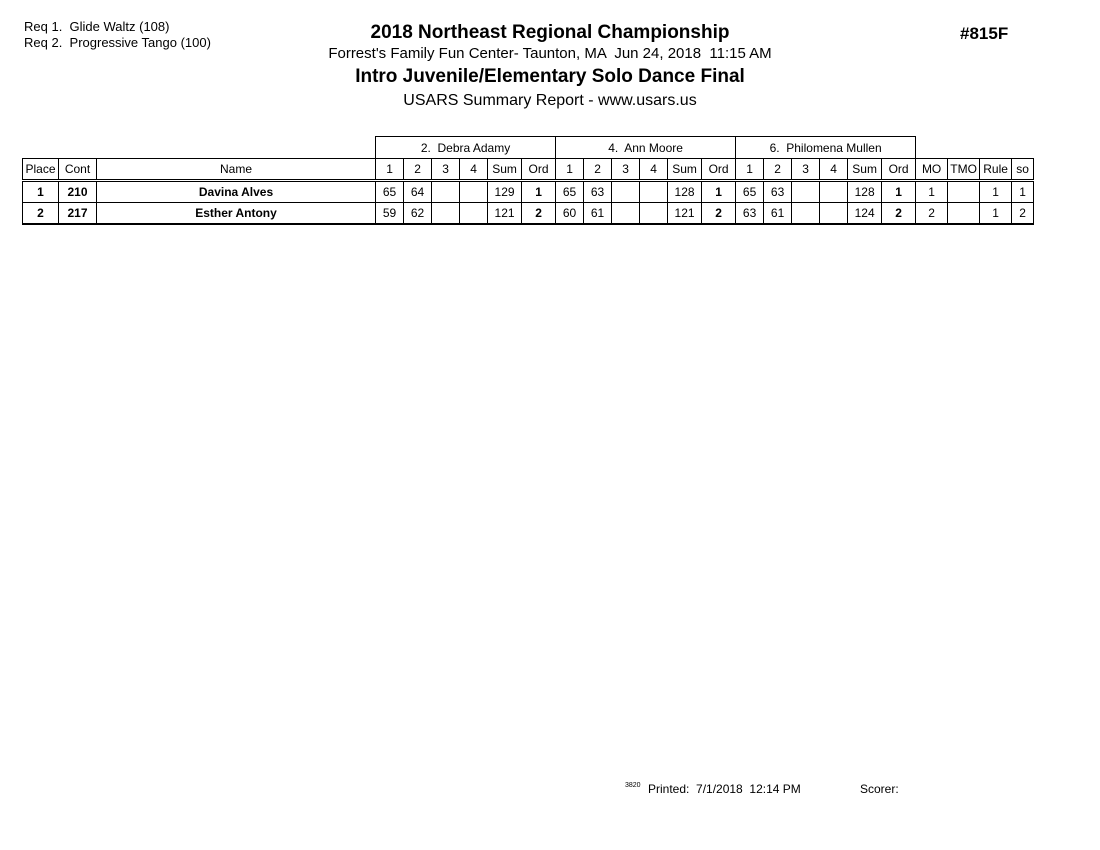 This screenshot has height=850, width=1100. Describe the element at coordinates (40, 170) in the screenshot. I see `col-header-place: Place` at that location.